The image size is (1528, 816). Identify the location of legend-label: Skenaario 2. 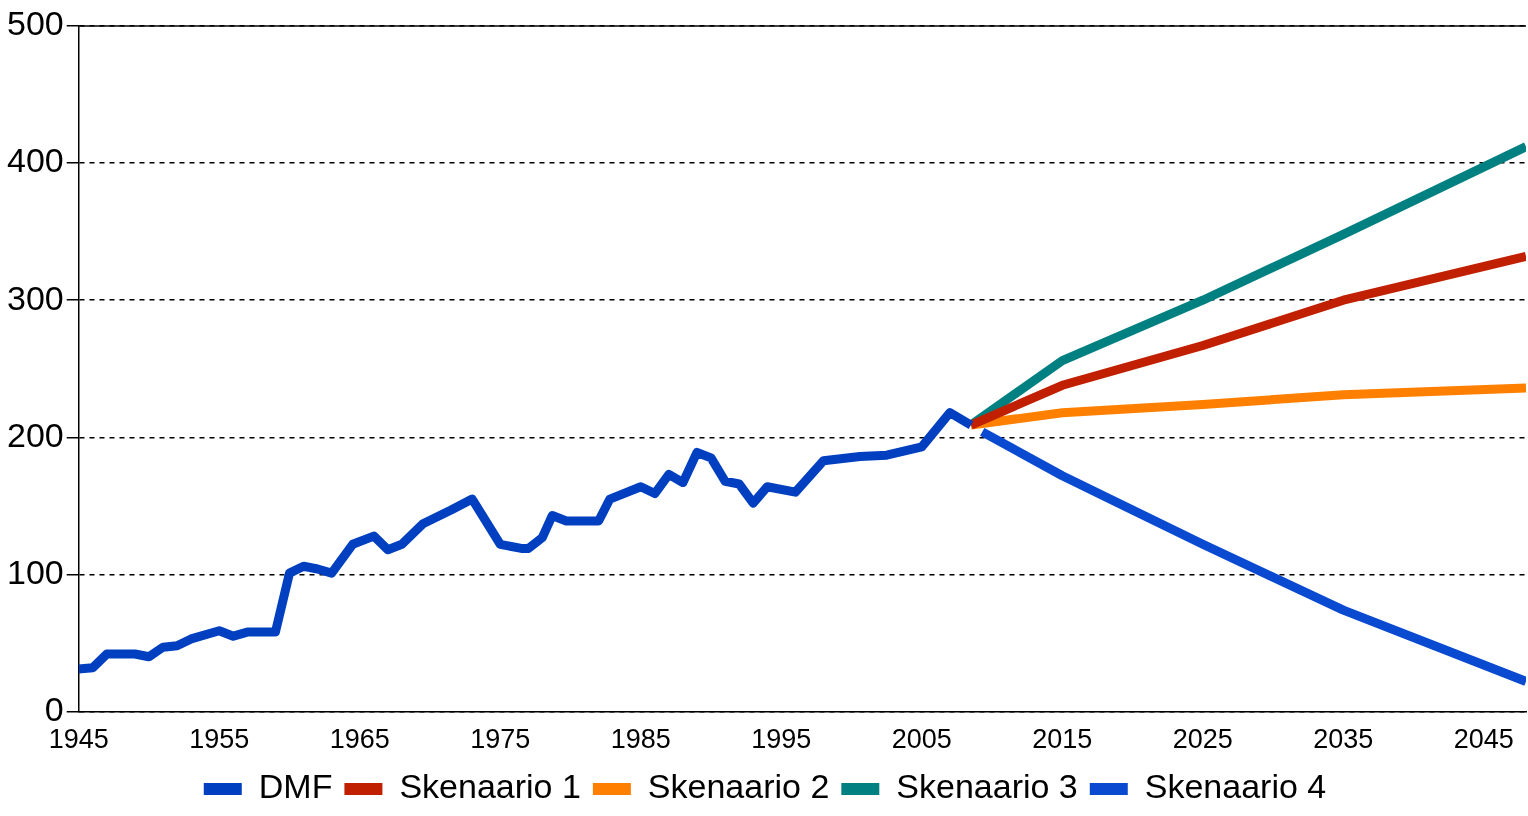
(738, 786).